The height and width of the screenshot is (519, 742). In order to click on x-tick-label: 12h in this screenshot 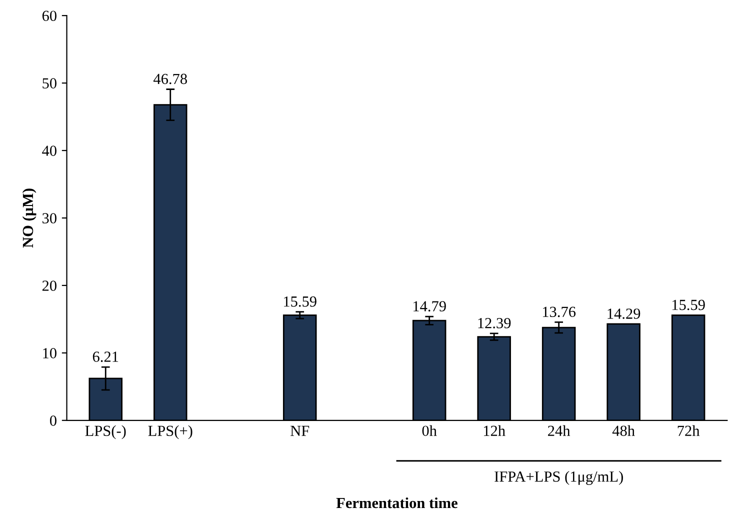, I will do `click(495, 430)`.